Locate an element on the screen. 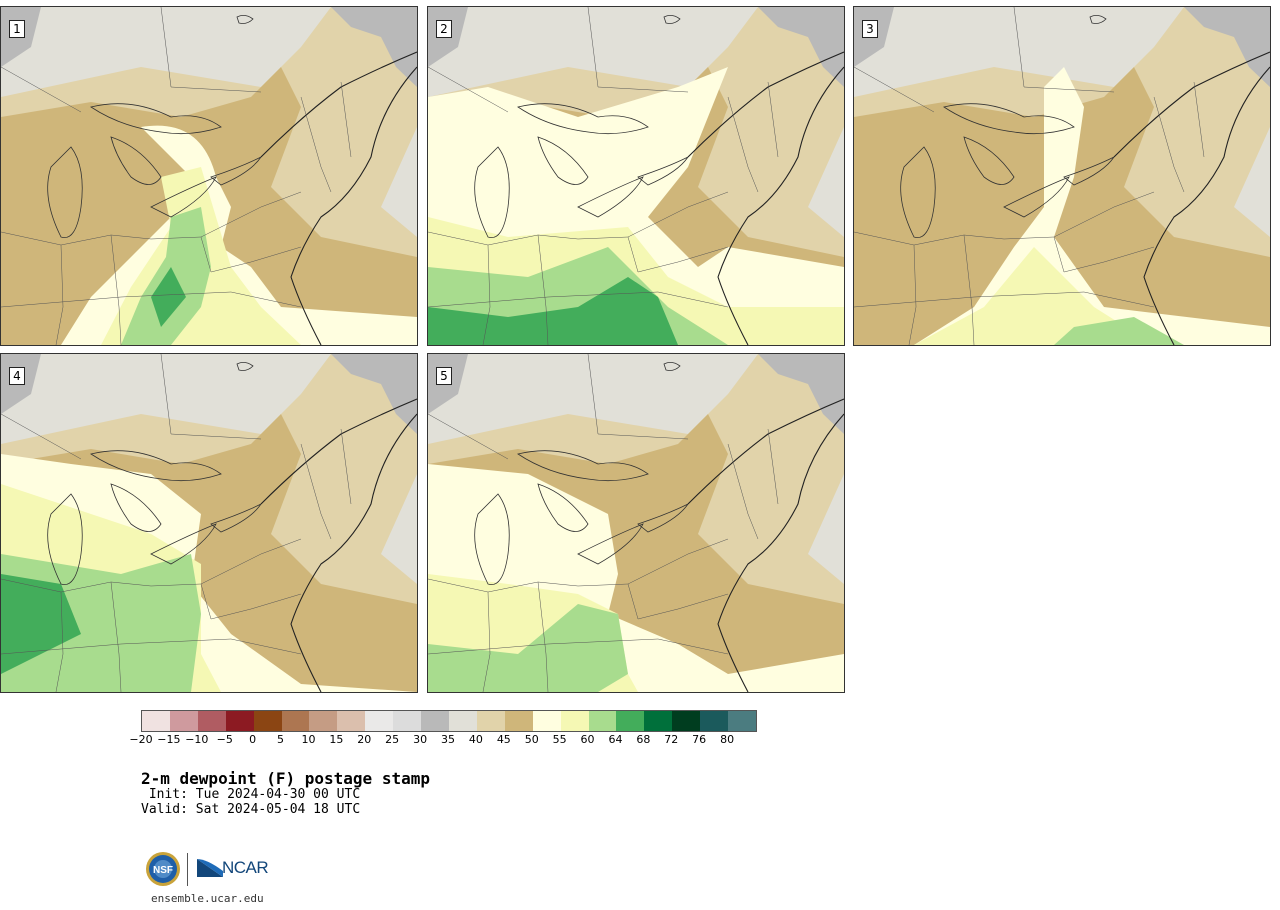 The width and height of the screenshot is (1280, 910). ensemble-member-map-2: 2 is located at coordinates (636, 176).